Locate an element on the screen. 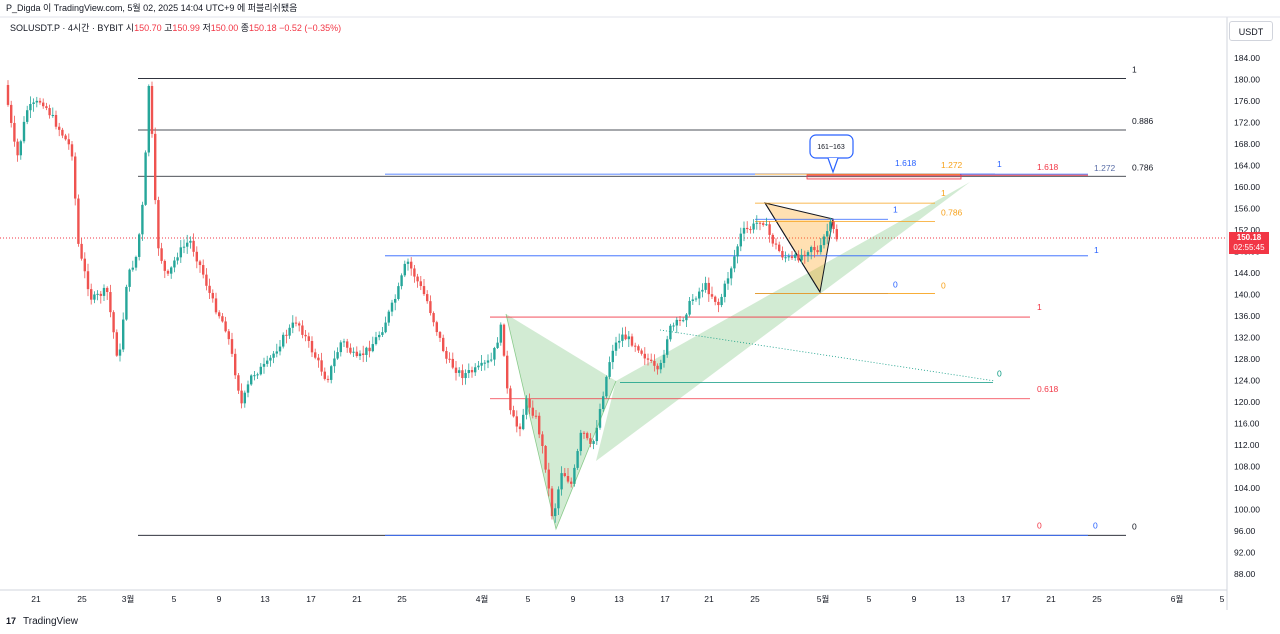 The width and height of the screenshot is (1280, 634). fib-label-blue: 1 is located at coordinates (1096, 250).